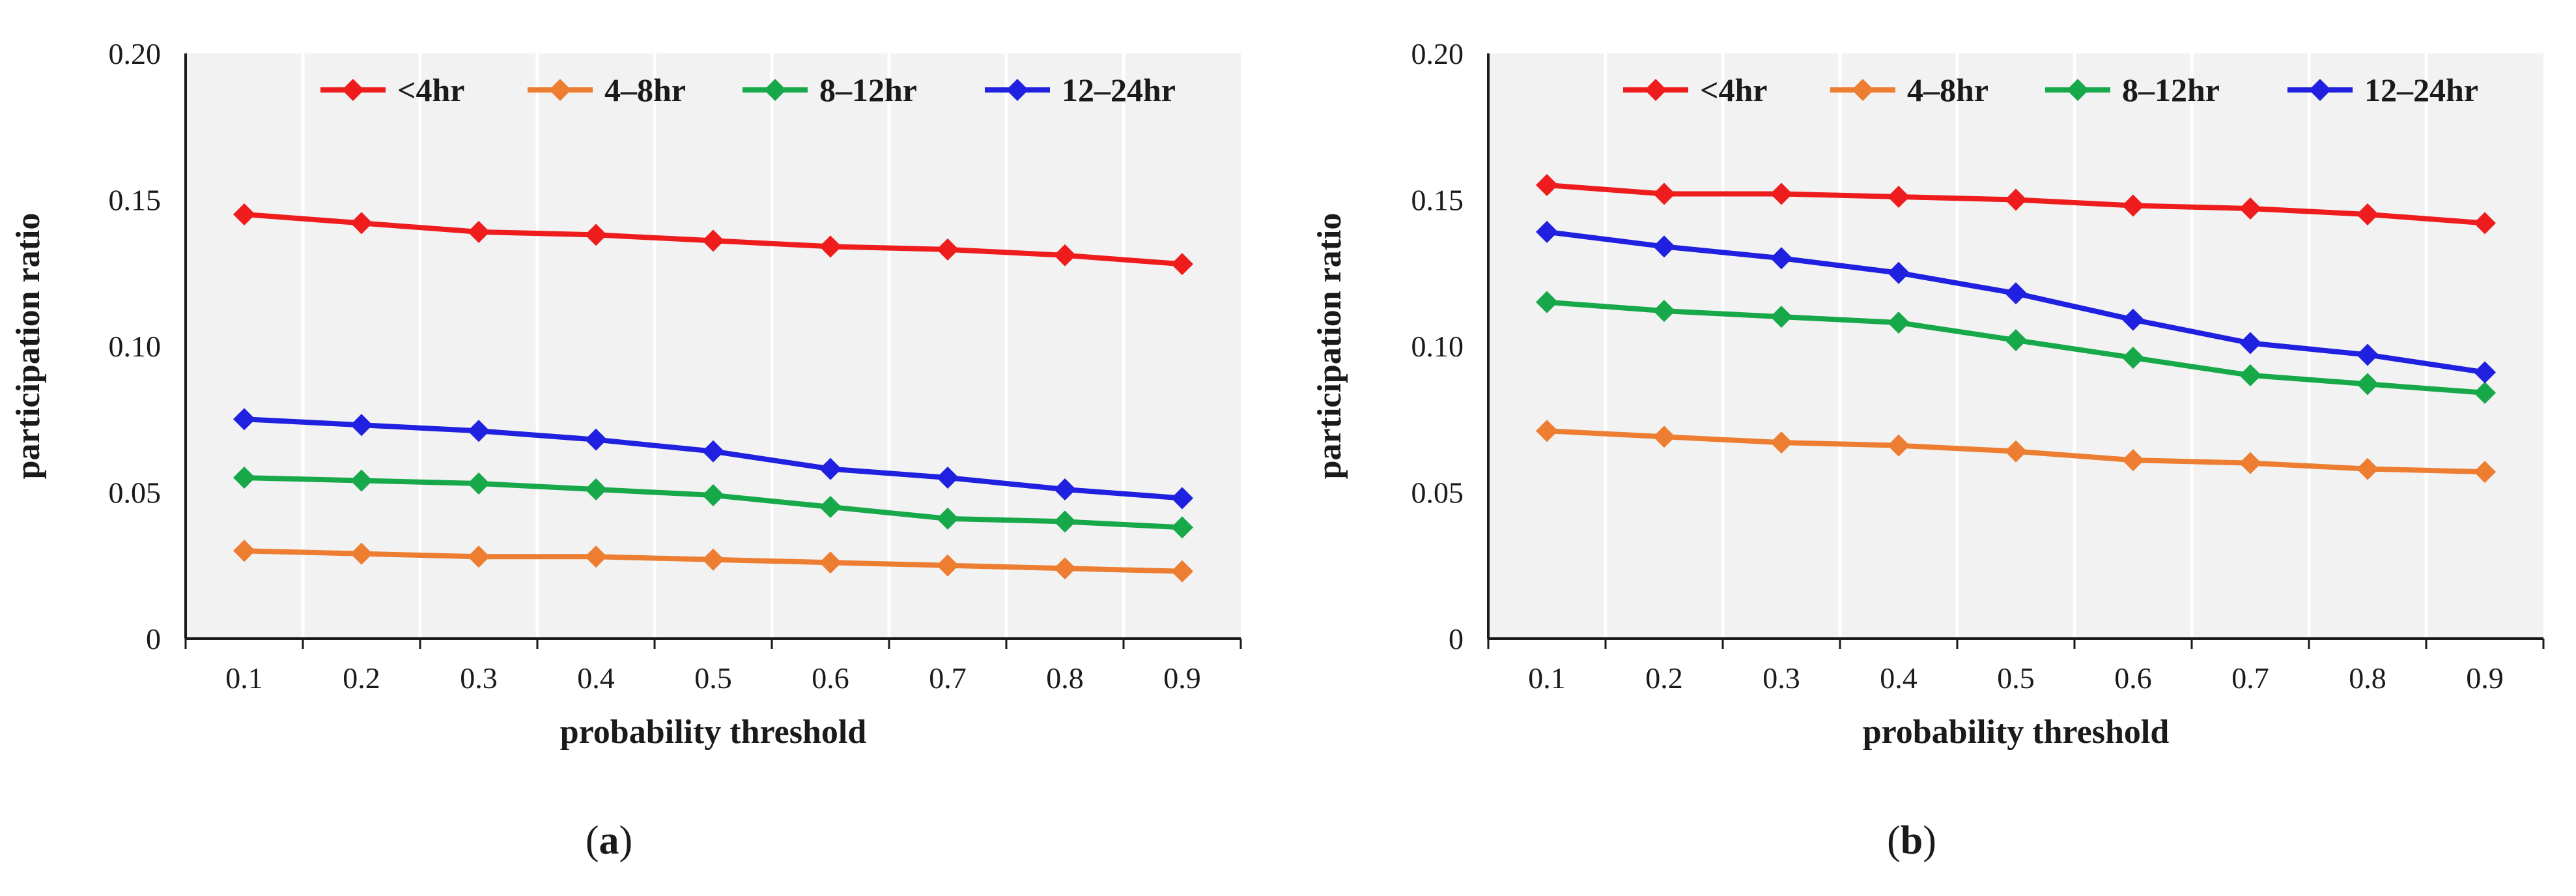 The width and height of the screenshot is (2576, 896). I want to click on y-tick-label: 0.05, so click(135, 493).